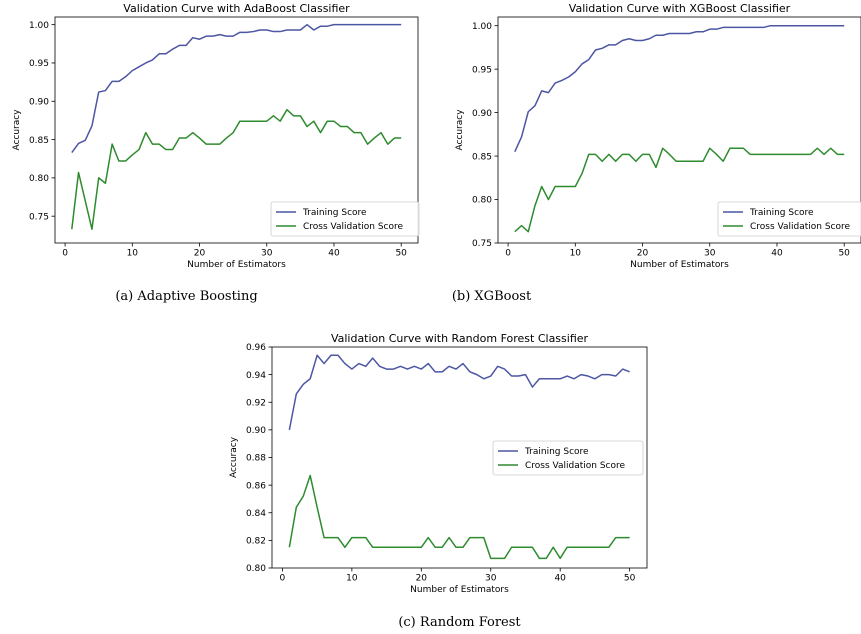 This screenshot has height=634, width=861. Describe the element at coordinates (459, 622) in the screenshot. I see `figure-caption: (c) Random Forest` at that location.